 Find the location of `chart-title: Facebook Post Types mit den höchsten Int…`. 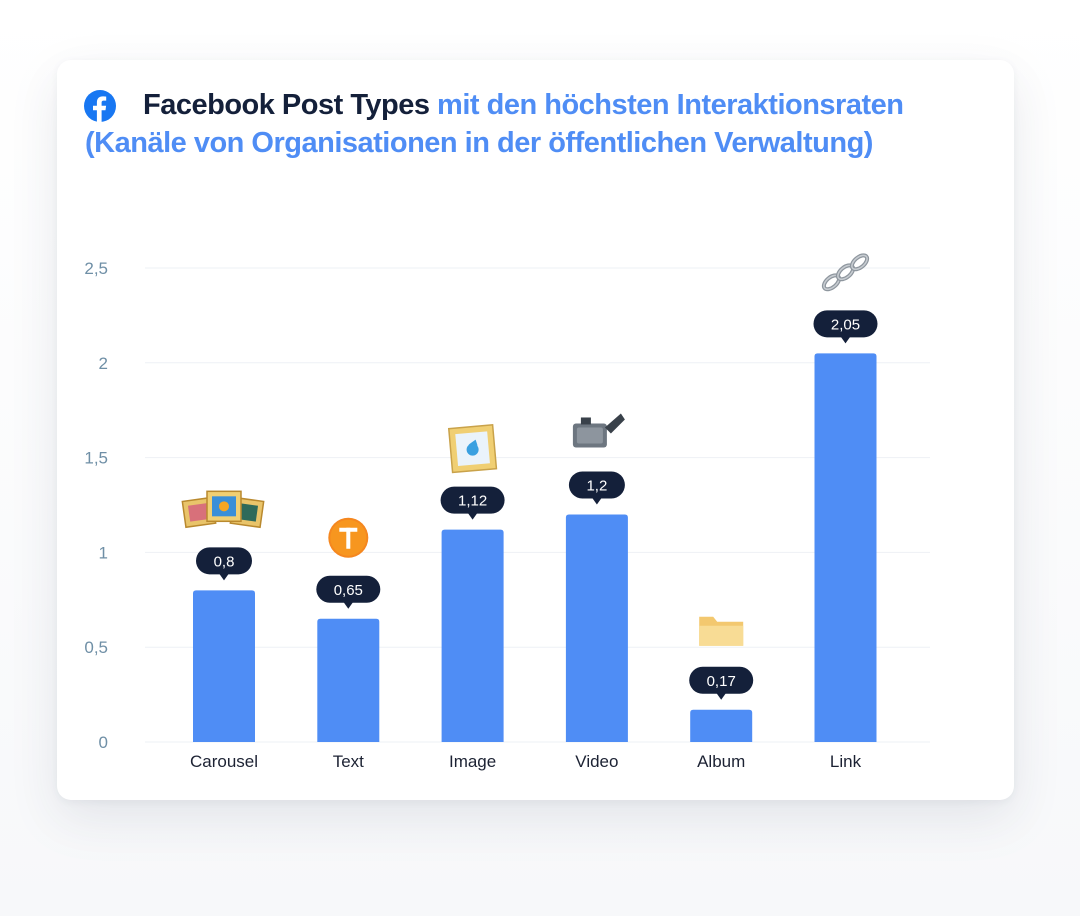

chart-title: Facebook Post Types mit den höchsten Int… is located at coordinates (505, 124).